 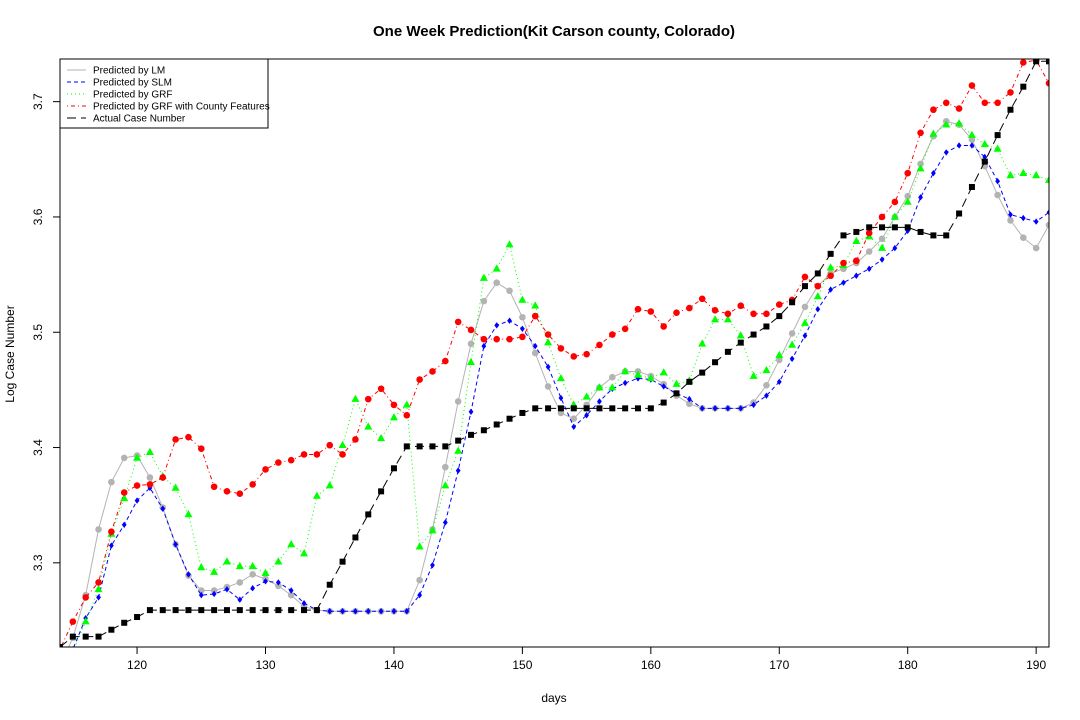 I want to click on legend-label: Predicted by GRF, so click(x=132, y=95).